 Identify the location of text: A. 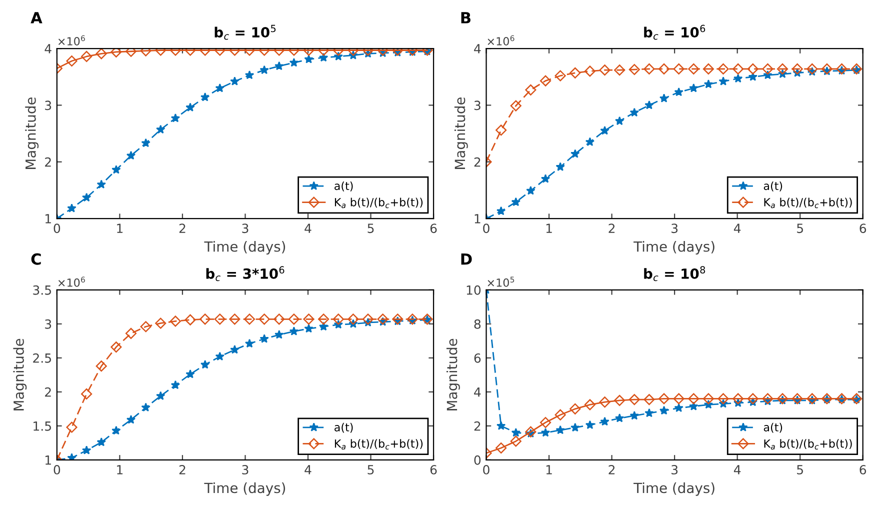
(36, 18).